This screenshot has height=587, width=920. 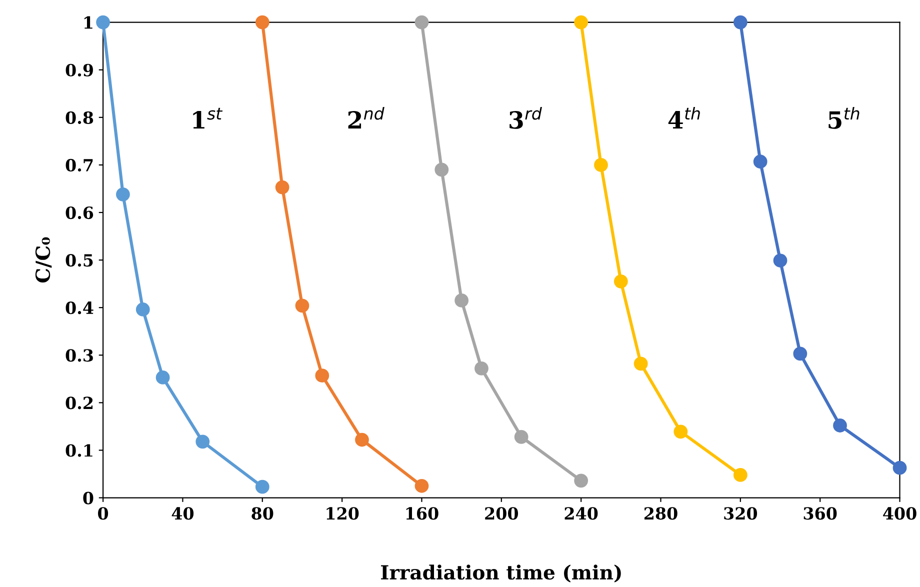 I want to click on annotation: 5$^{th}$, so click(x=844, y=117).